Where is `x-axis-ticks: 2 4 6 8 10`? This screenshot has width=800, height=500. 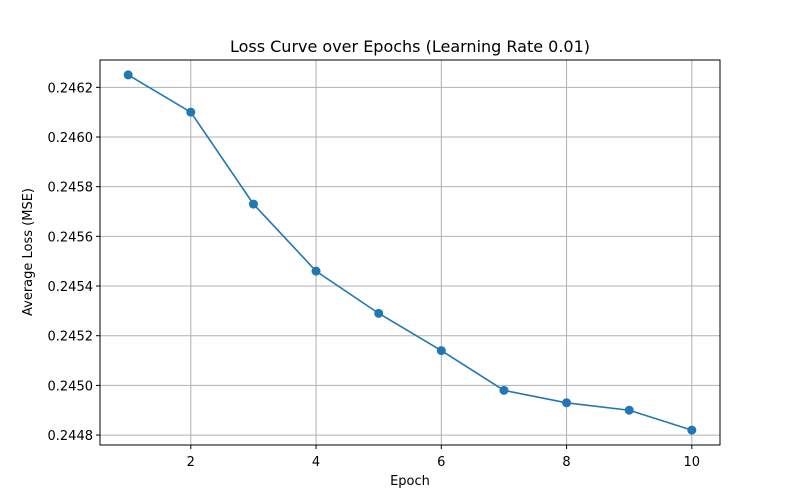
x-axis-ticks: 2 4 6 8 10 is located at coordinates (443, 457).